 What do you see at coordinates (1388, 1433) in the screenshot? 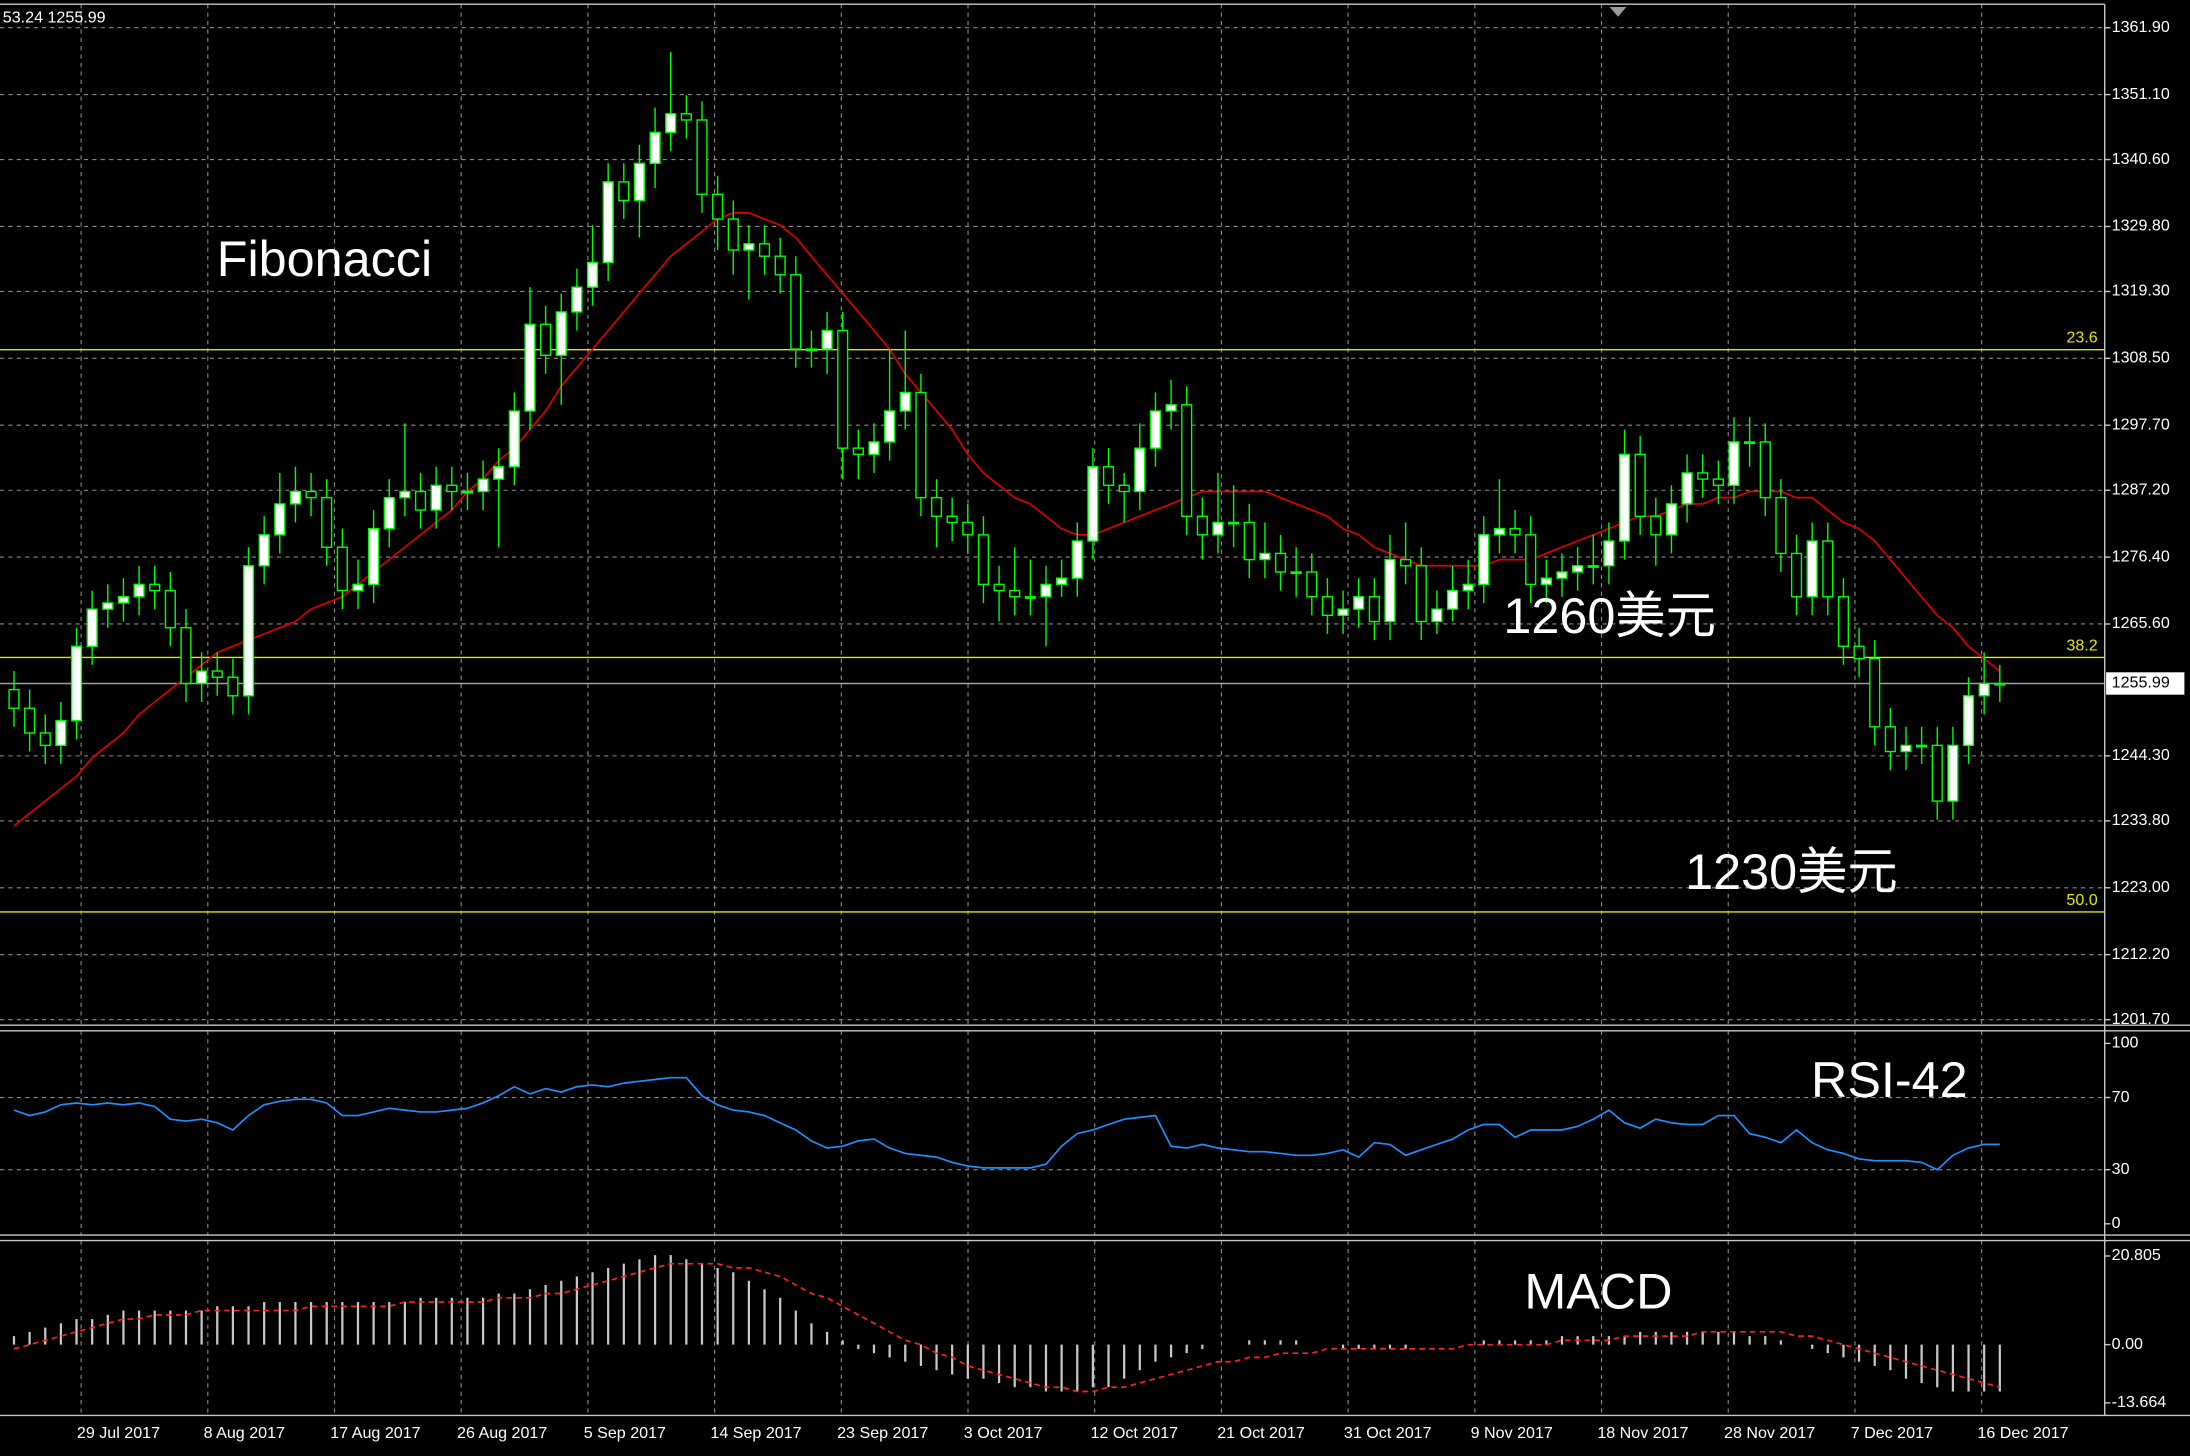
I see `x-tick-label: 31 Oct 2017` at bounding box center [1388, 1433].